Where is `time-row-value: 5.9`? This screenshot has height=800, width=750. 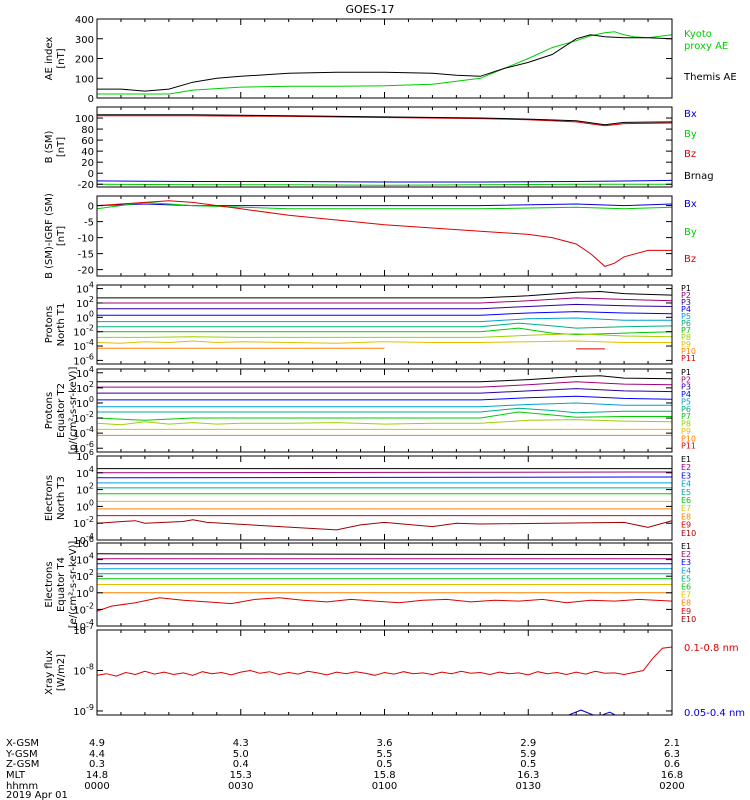
time-row-value: 5.9 is located at coordinates (528, 754).